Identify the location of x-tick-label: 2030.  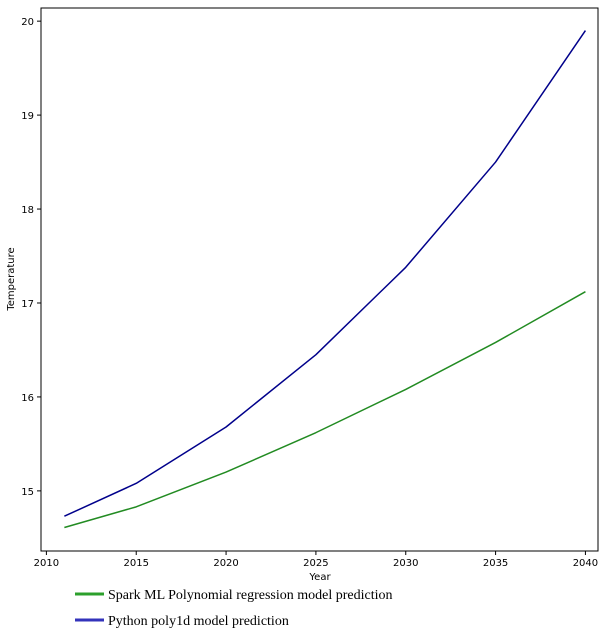
(405, 563).